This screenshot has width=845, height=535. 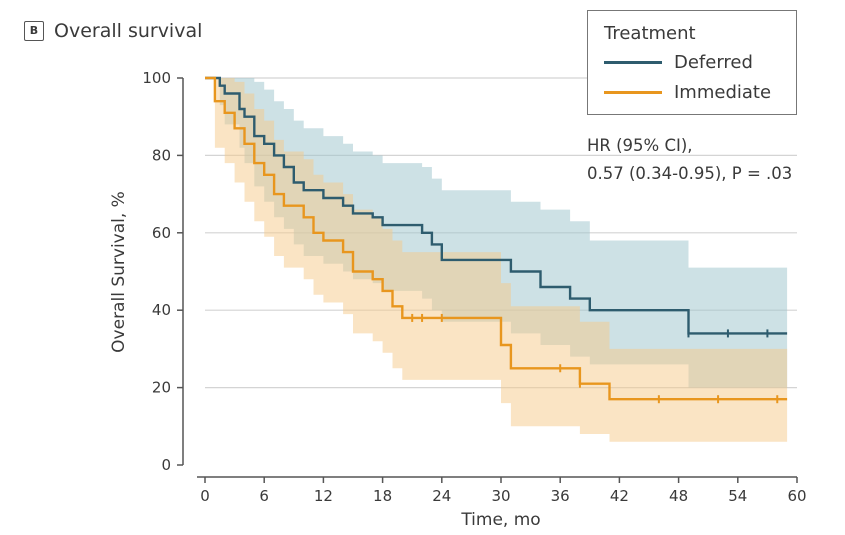 I want to click on legend-swatch-immediate, so click(x=633, y=92).